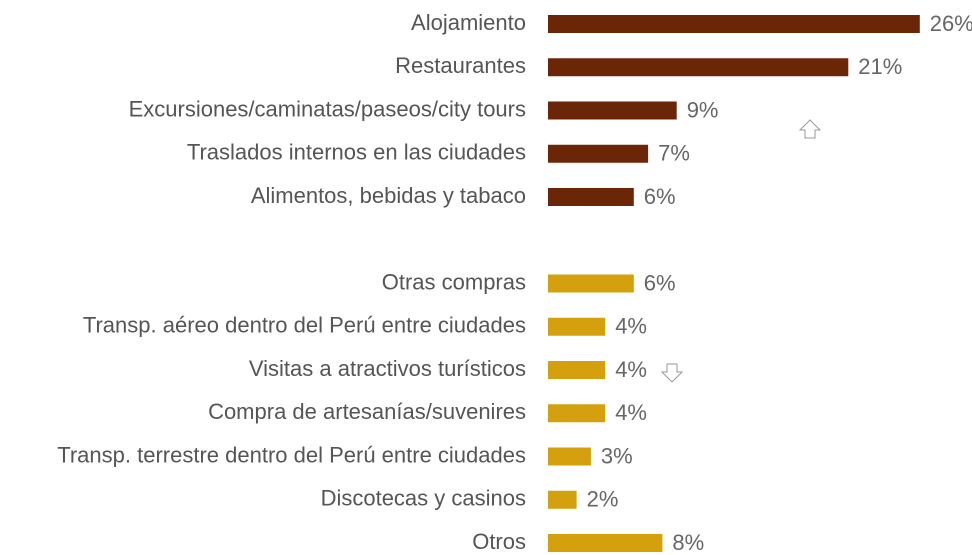 This screenshot has width=972, height=555. What do you see at coordinates (603, 499) in the screenshot?
I see `value-label: 2%` at bounding box center [603, 499].